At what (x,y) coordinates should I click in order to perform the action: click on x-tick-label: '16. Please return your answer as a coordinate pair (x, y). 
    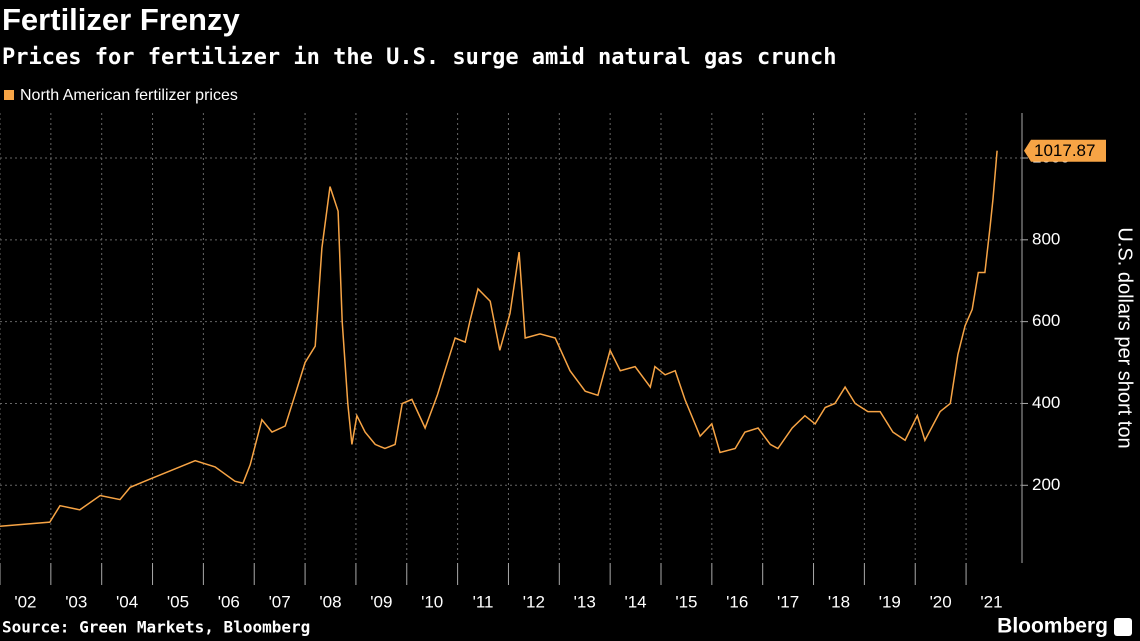
    Looking at the image, I should click on (737, 601).